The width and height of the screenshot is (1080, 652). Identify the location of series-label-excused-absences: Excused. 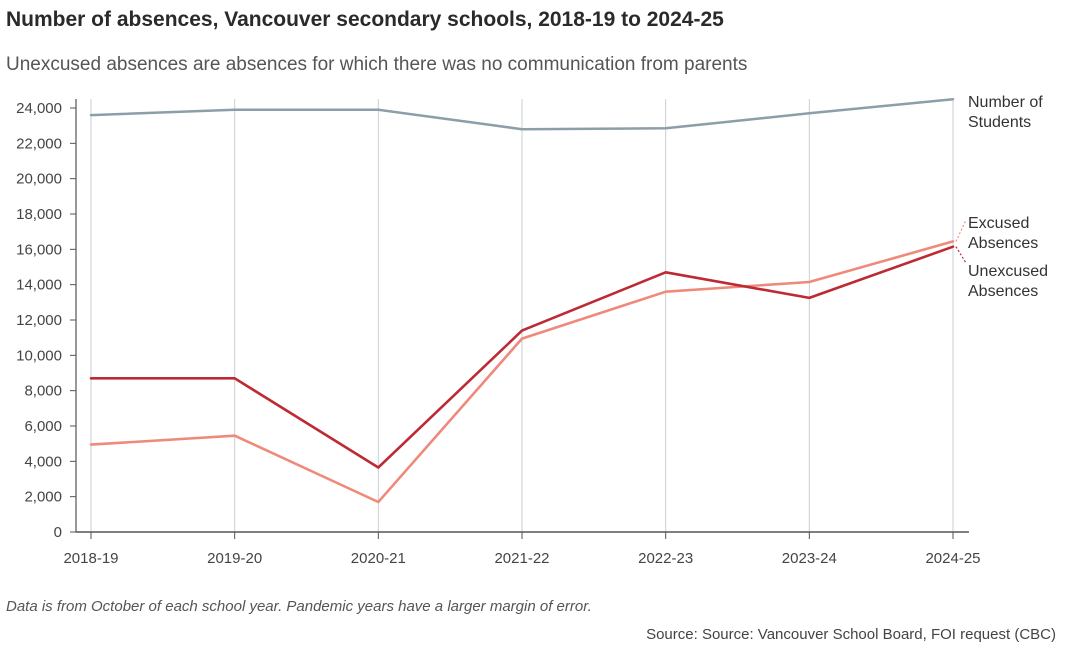
(998, 223).